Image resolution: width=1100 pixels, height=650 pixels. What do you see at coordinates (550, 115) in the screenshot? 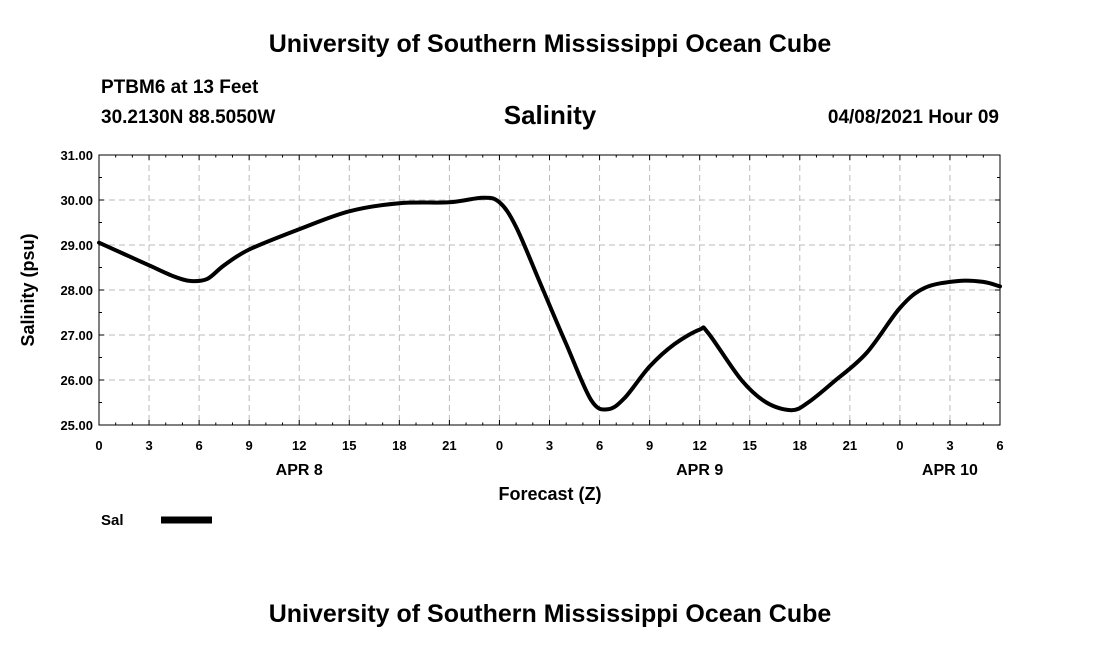
I see `chart-title: Salinity` at bounding box center [550, 115].